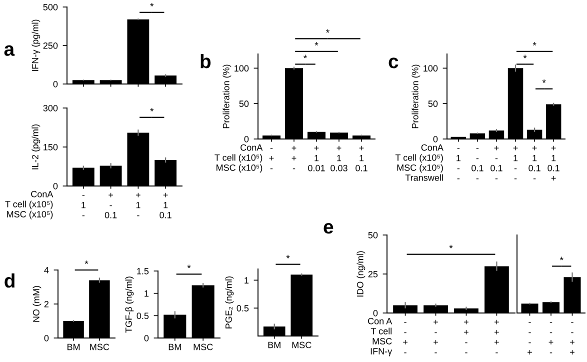 The image size is (587, 362). I want to click on x-tick-label: + 1 - -, so click(515, 163).